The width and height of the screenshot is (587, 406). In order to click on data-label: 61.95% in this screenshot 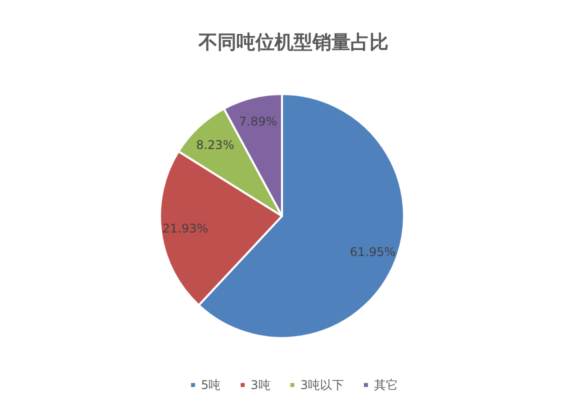, I will do `click(373, 251)`.